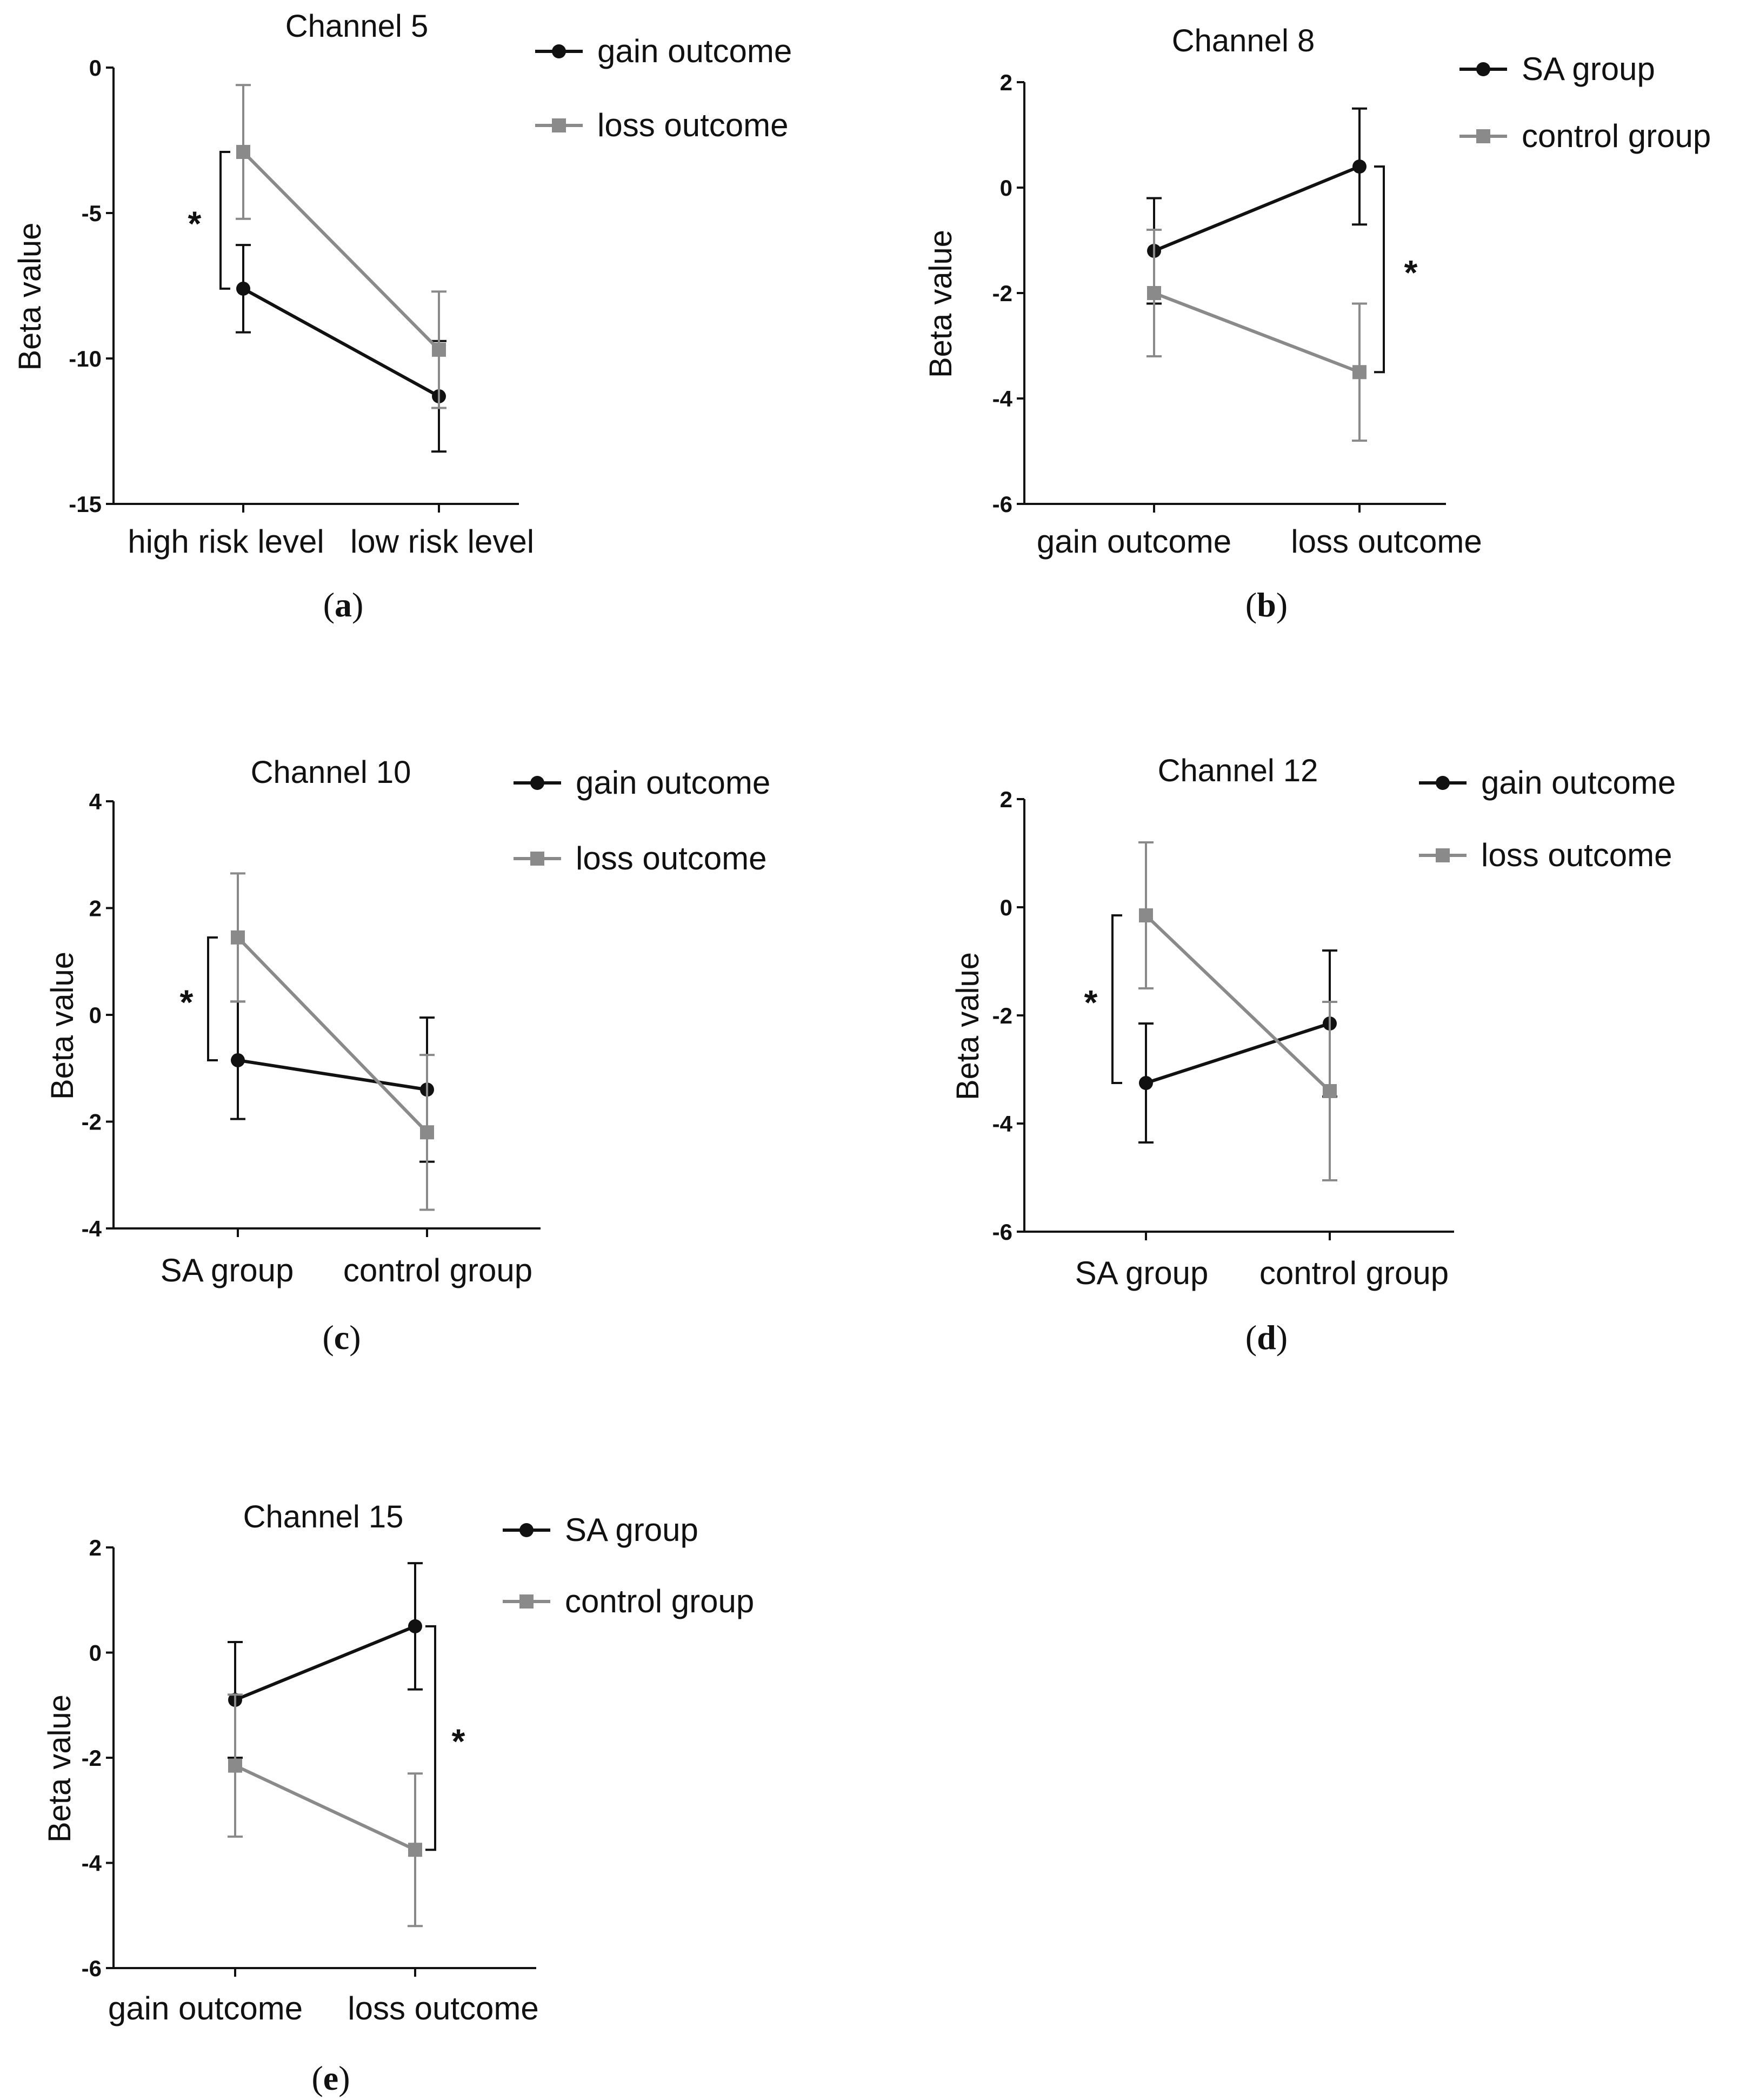 Image resolution: width=1753 pixels, height=2100 pixels. Describe the element at coordinates (92, 214) in the screenshot. I see `y-tick-label: -5` at that location.